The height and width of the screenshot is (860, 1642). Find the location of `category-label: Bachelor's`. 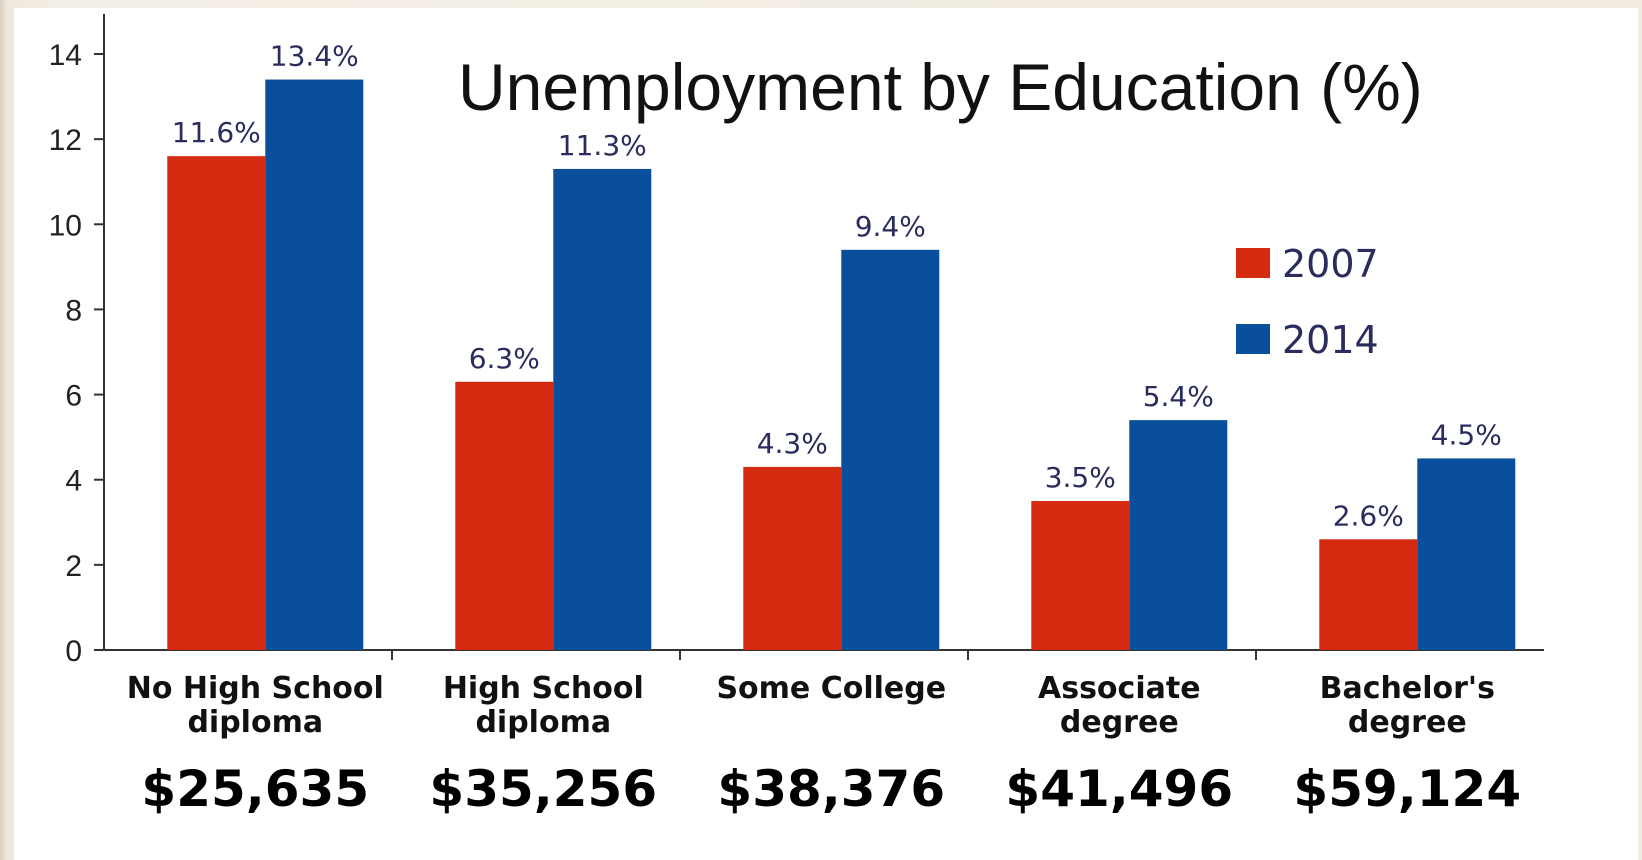

category-label: Bachelor's is located at coordinates (1407, 688).